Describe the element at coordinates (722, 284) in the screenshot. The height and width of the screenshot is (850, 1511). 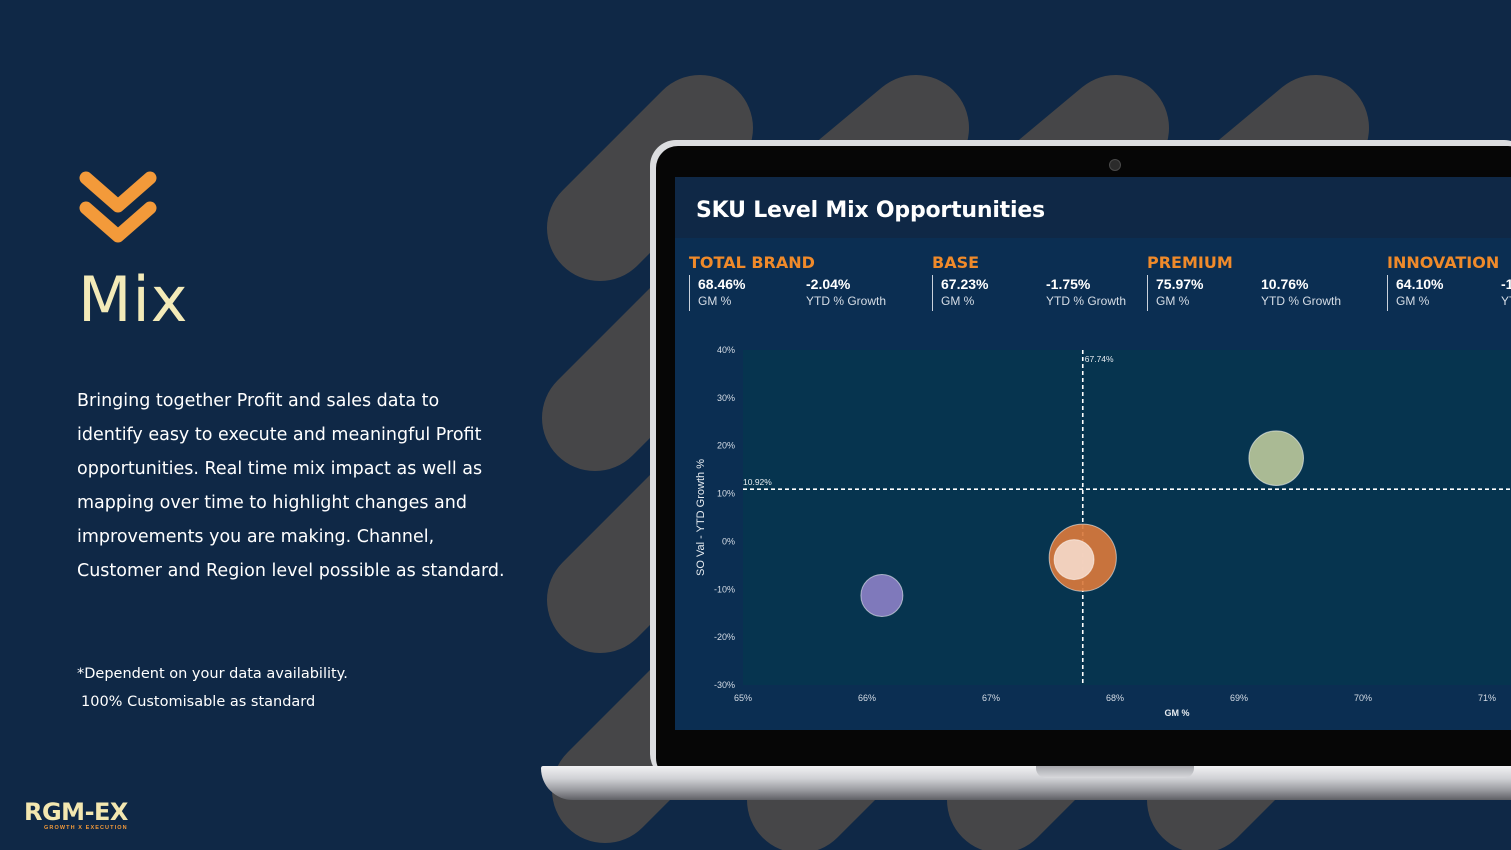
I see `kpi-gm-value: 68.46%` at that location.